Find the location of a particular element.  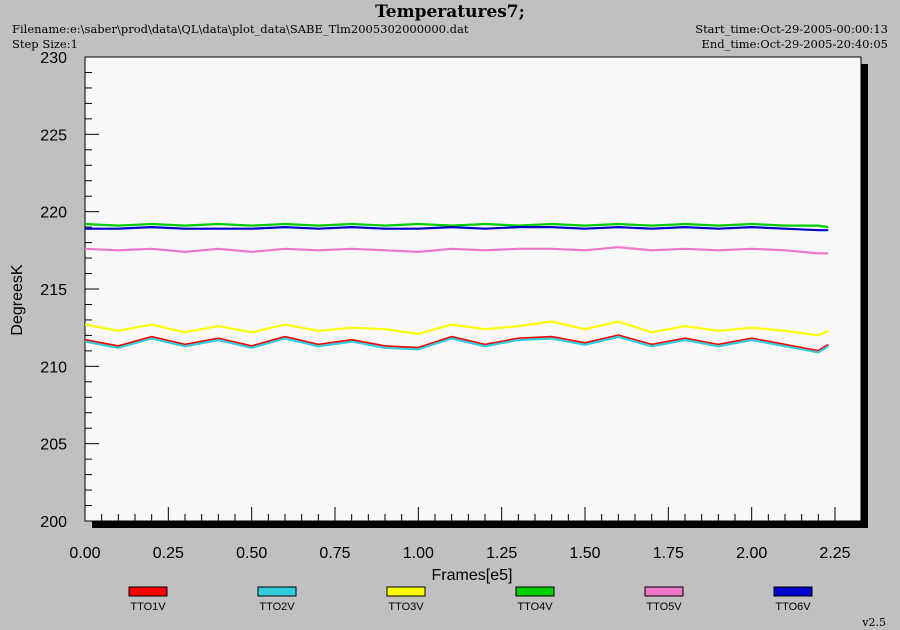

y-tick-label: 220 is located at coordinates (53, 213).